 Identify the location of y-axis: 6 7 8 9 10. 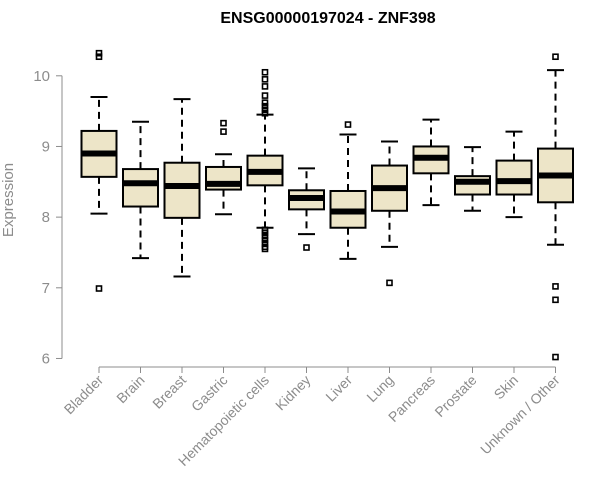
(48, 217).